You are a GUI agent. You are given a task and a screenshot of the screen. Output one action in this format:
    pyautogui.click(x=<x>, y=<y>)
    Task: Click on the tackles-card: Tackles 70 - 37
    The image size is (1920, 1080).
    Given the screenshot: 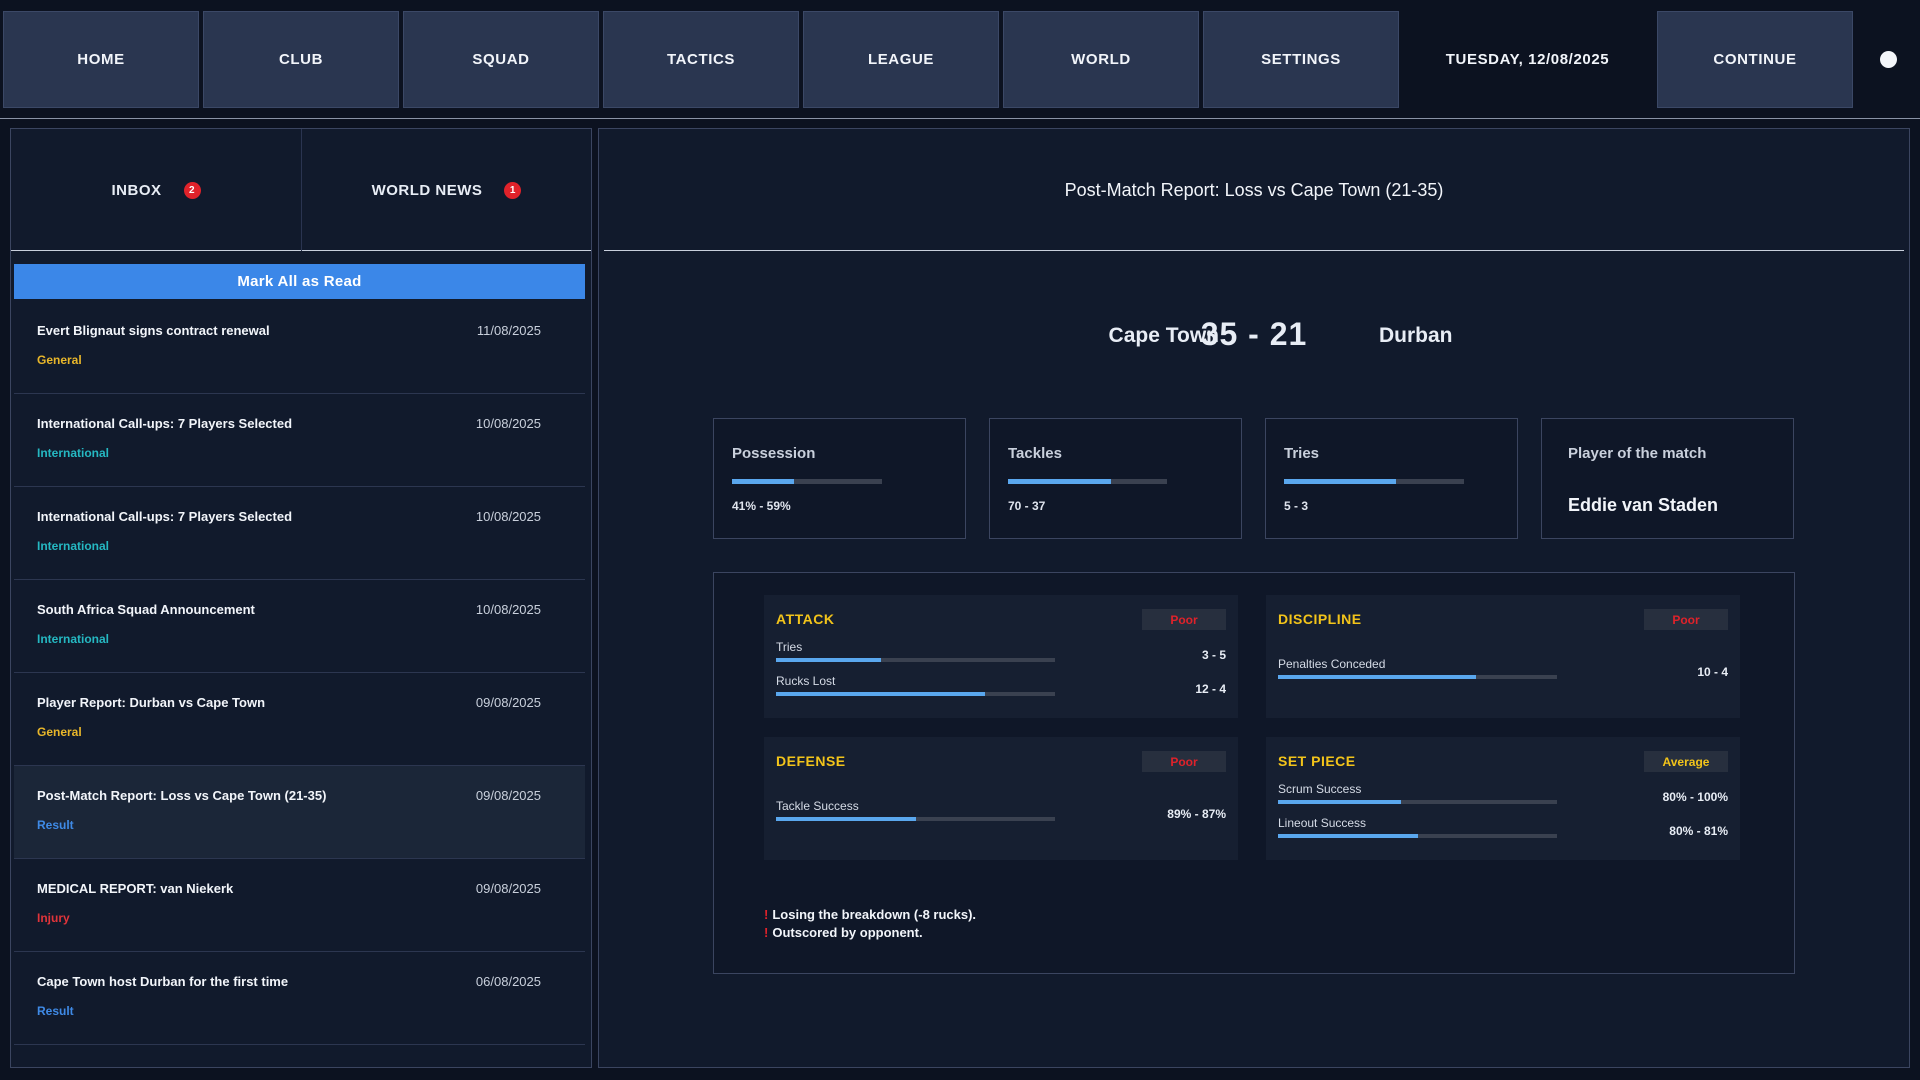 What is the action you would take?
    pyautogui.click(x=1115, y=478)
    